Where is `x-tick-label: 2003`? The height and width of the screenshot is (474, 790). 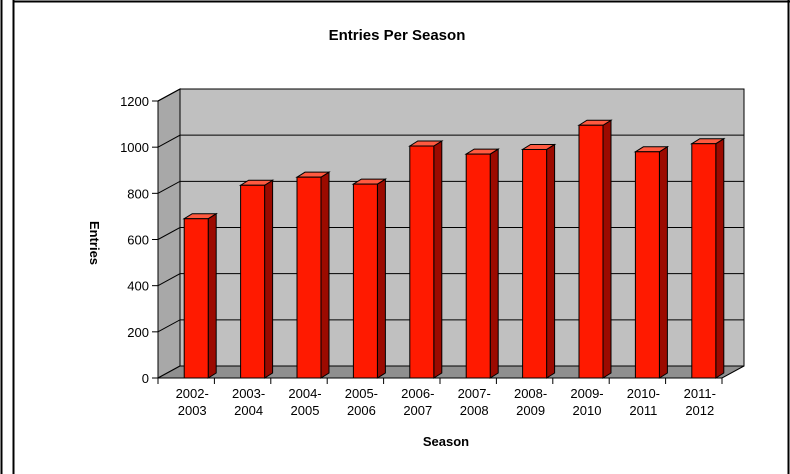
x-tick-label: 2003 is located at coordinates (192, 410).